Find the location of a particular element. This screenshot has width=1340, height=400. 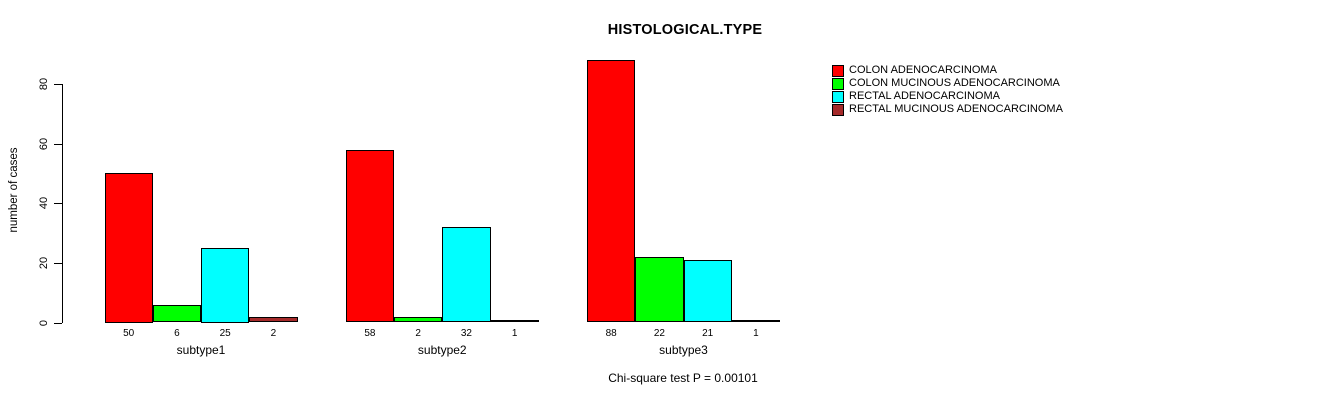

bar-value-label: 25 is located at coordinates (225, 333).